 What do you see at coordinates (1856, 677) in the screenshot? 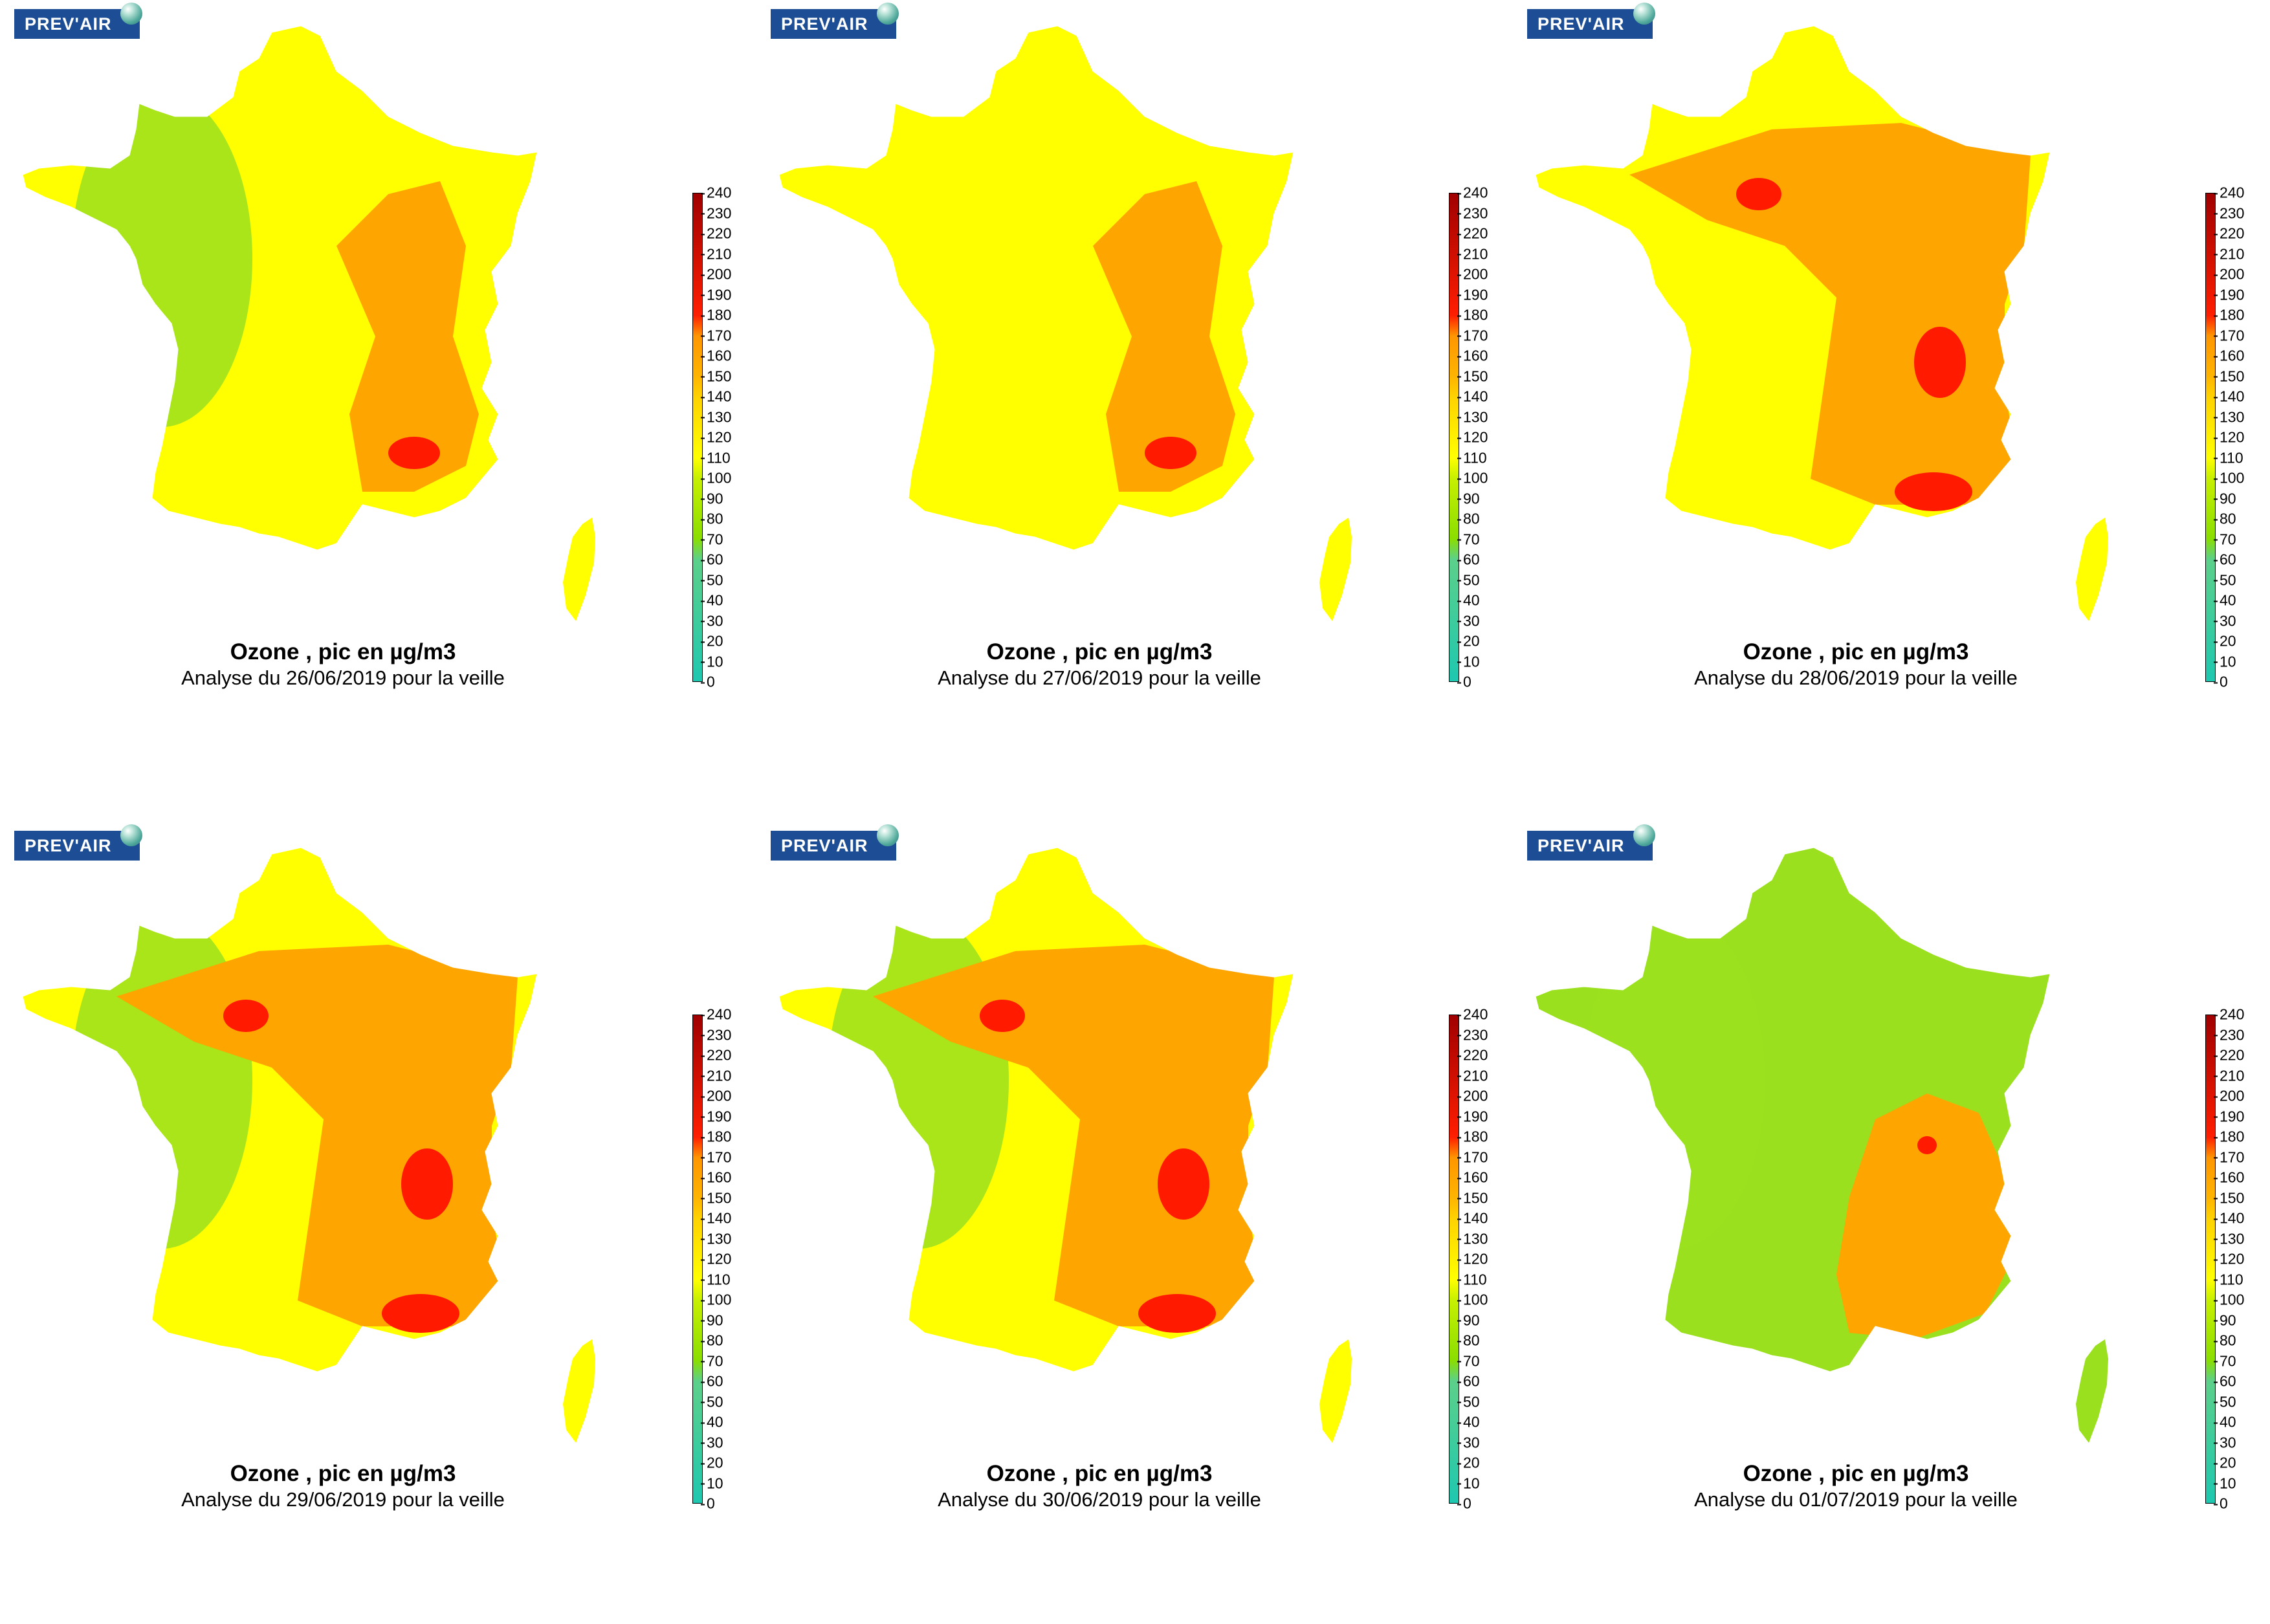
I see `map-subtitle: Analyse du 28/06/2019 pour la veille` at bounding box center [1856, 677].